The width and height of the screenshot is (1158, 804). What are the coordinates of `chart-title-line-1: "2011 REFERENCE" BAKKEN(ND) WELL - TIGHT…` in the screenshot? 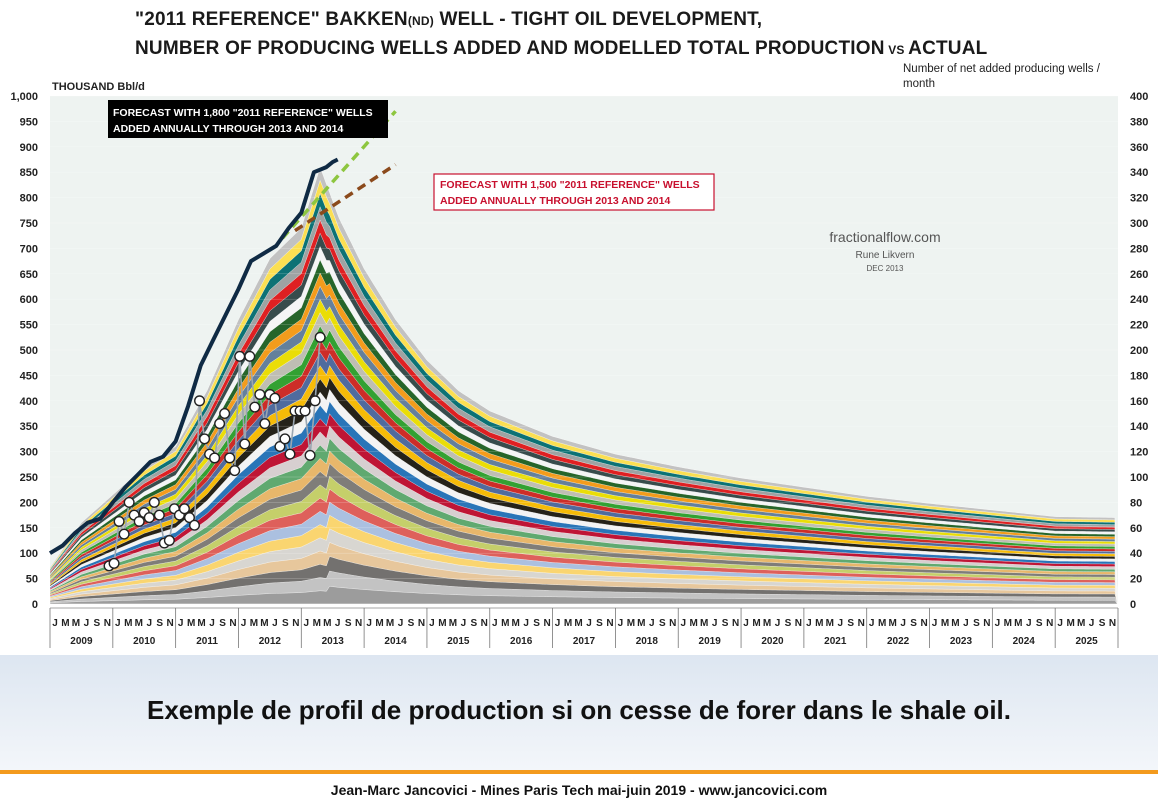 It's located at (449, 19).